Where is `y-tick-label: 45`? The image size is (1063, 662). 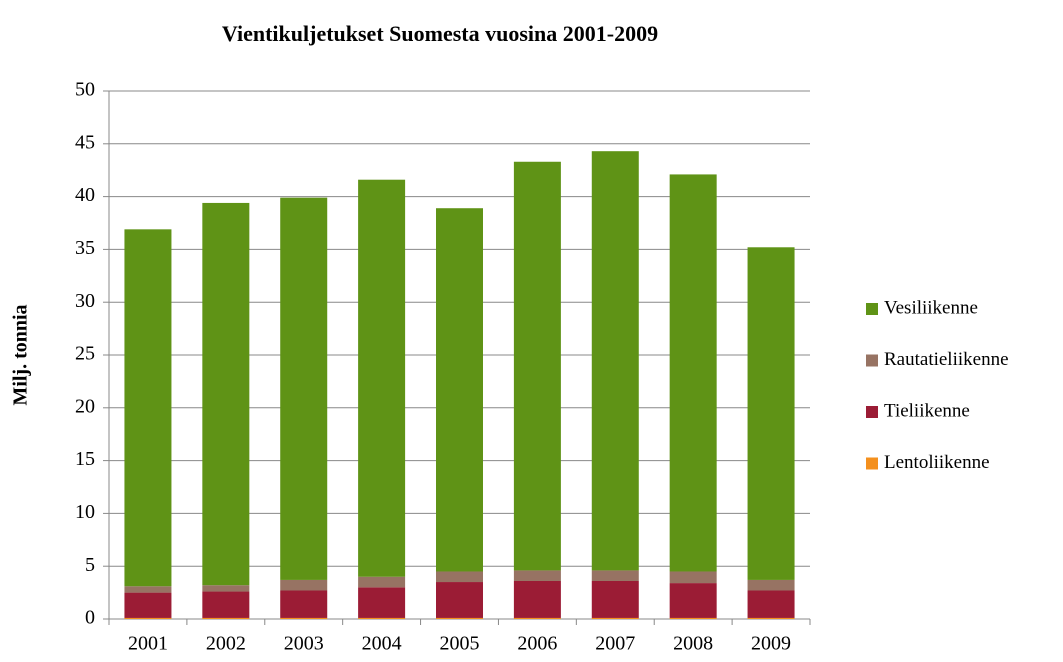
y-tick-label: 45 is located at coordinates (85, 142).